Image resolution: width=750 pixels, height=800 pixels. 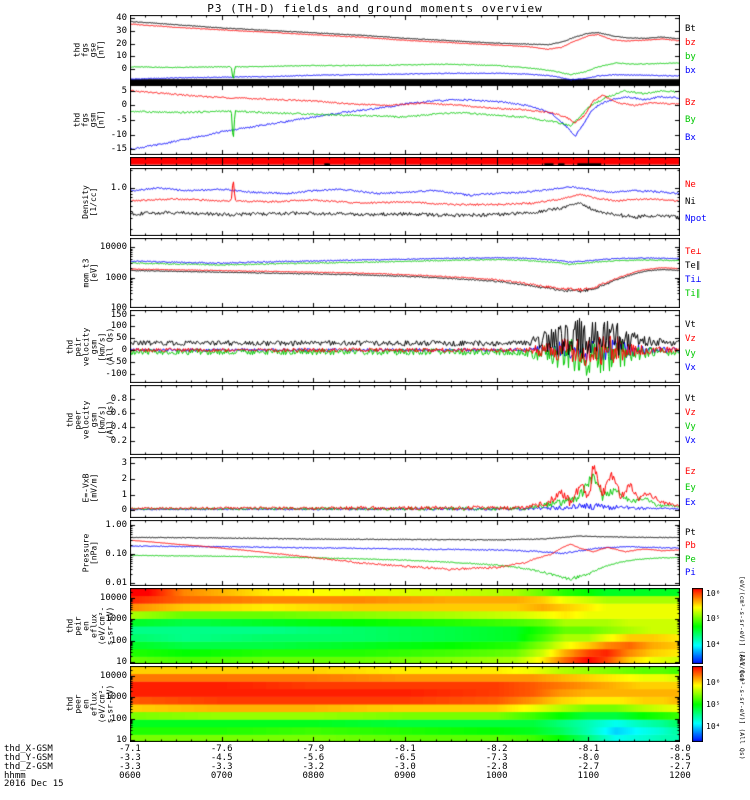 What do you see at coordinates (693, 266) in the screenshot?
I see `legend-temperature-Te∥: Te∥` at bounding box center [693, 266].